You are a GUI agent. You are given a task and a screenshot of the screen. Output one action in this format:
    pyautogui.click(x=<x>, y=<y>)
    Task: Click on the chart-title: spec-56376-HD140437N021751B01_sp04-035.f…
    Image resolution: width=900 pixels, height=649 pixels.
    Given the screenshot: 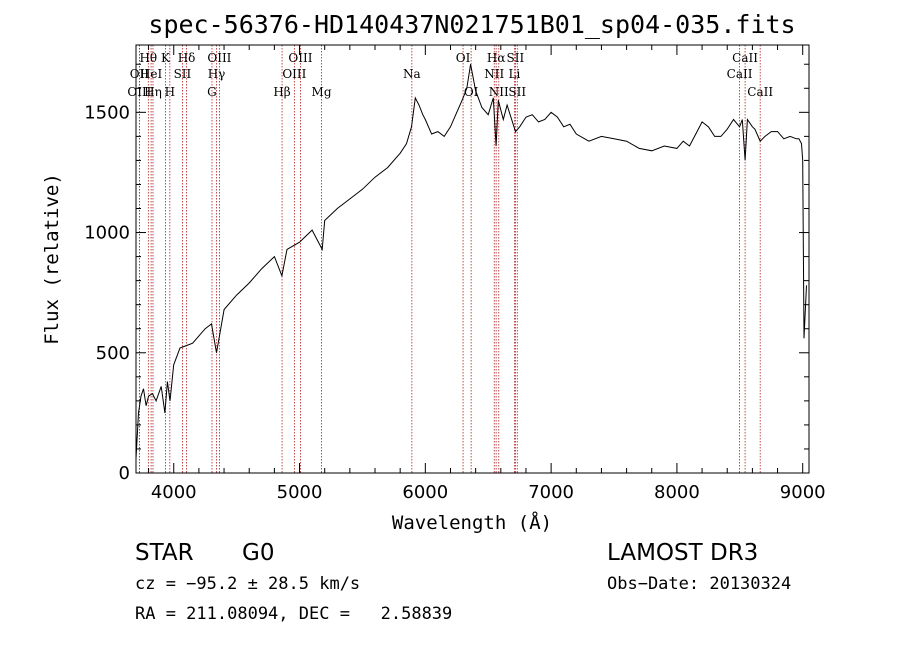 What is the action you would take?
    pyautogui.click(x=471, y=24)
    